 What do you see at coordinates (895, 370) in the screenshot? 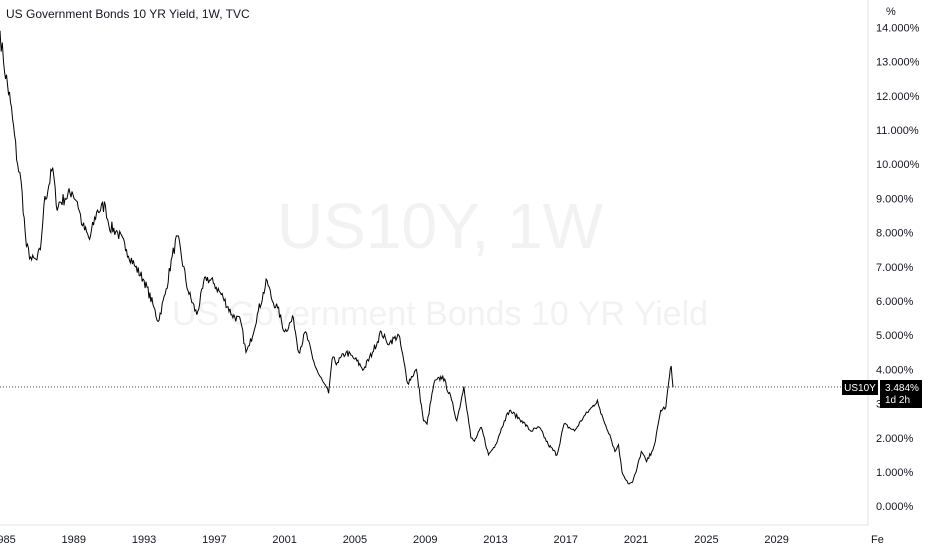
I see `y-tick-label: 4.000%` at bounding box center [895, 370].